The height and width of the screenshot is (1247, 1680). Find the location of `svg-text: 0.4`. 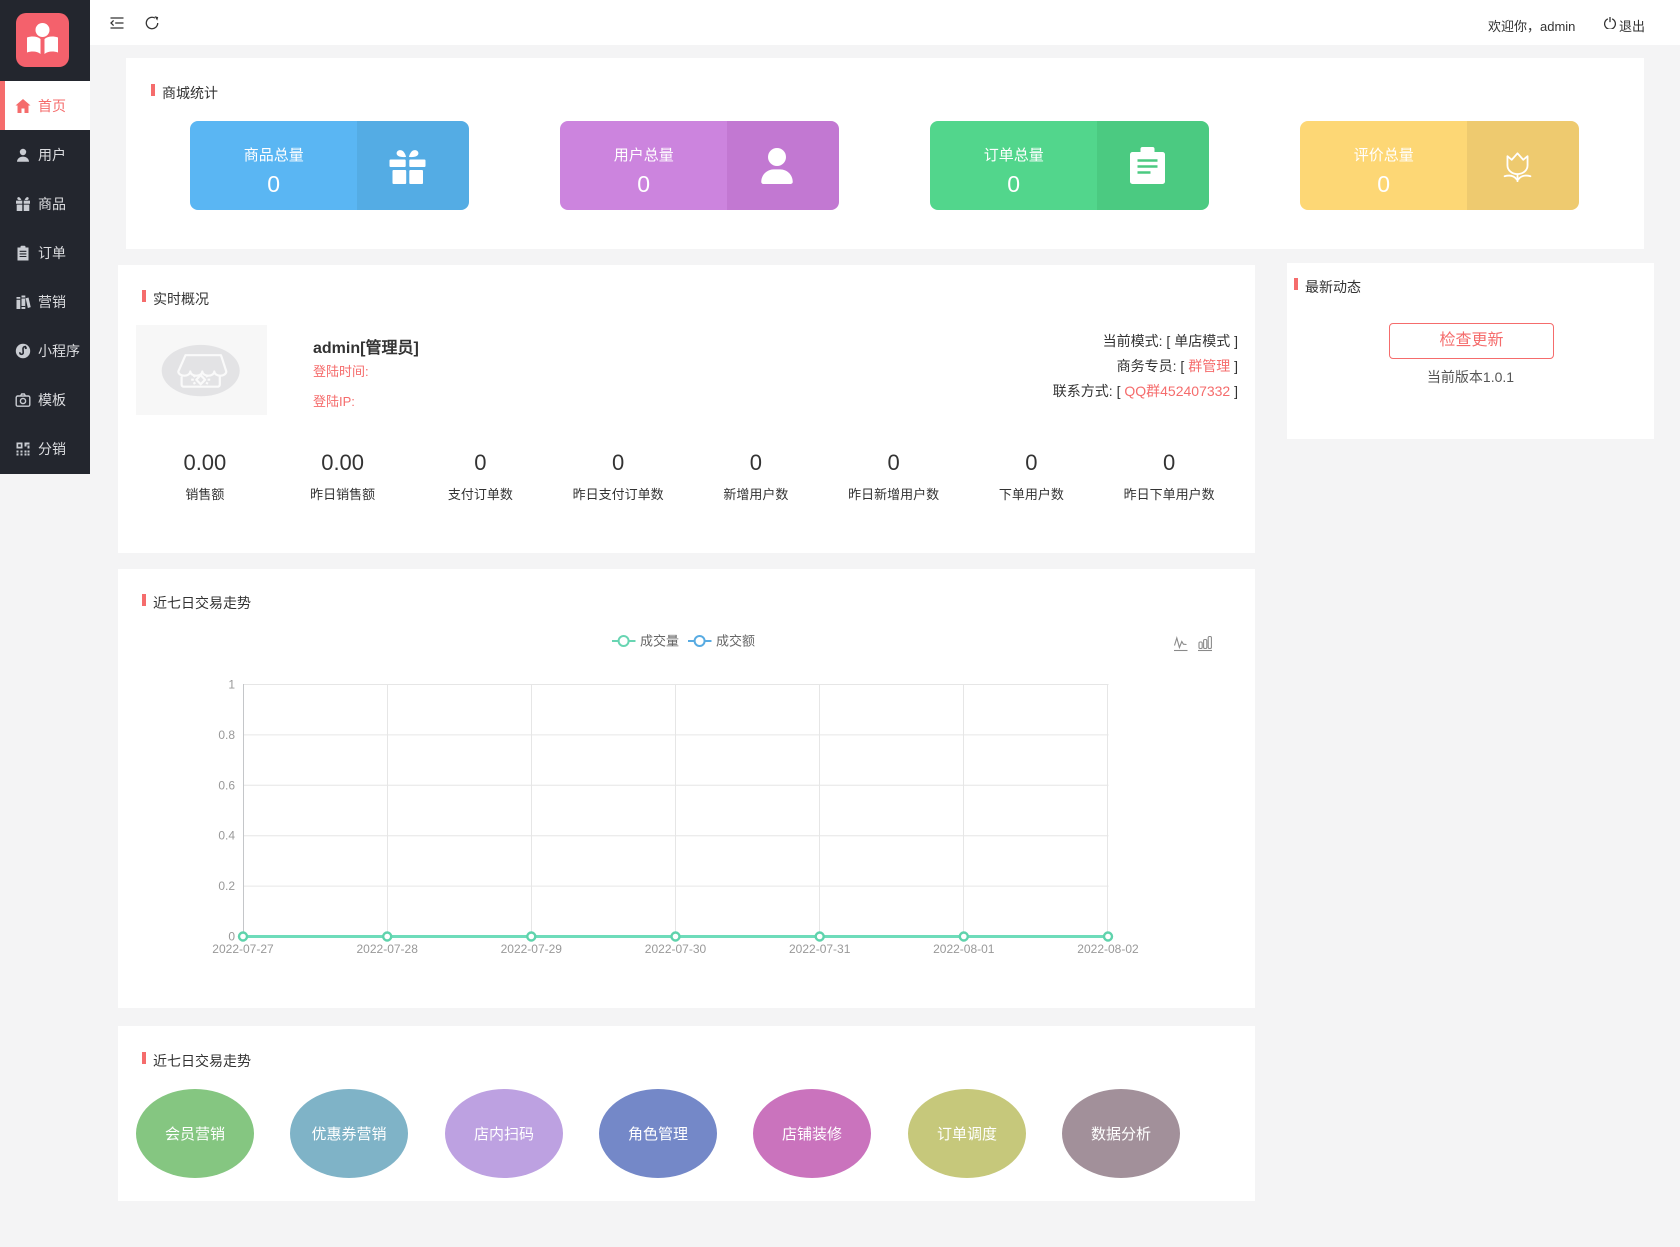

svg-text: 0.4 is located at coordinates (226, 836).